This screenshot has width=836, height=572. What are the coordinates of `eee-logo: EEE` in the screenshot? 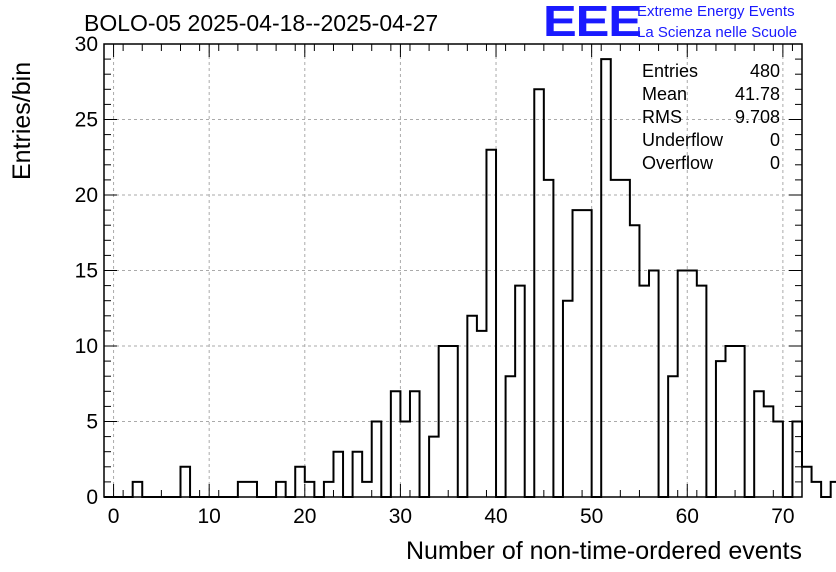 It's located at (592, 23).